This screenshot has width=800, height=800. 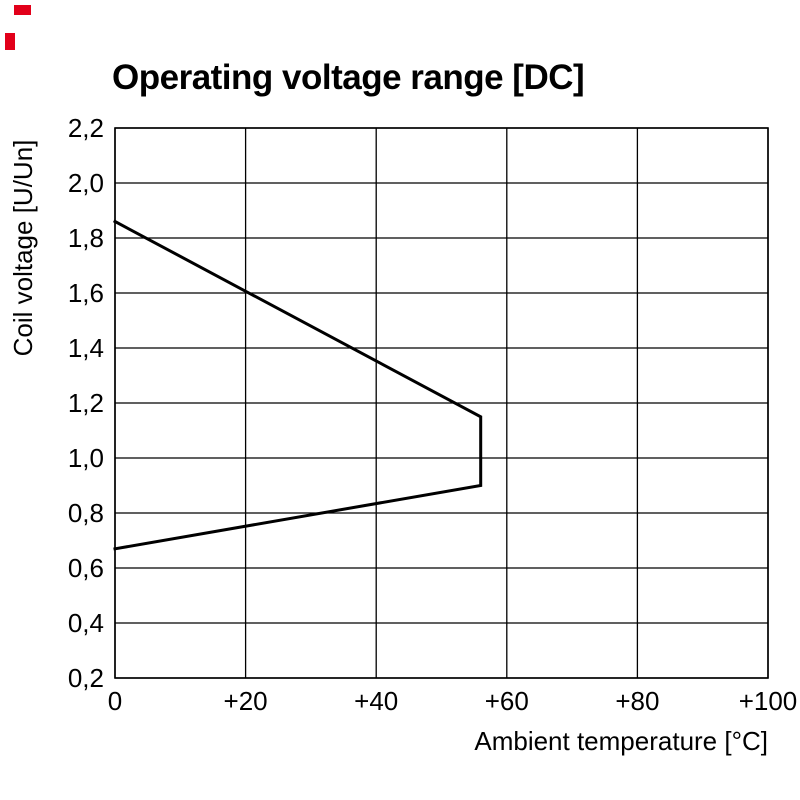 What do you see at coordinates (86, 403) in the screenshot?
I see `y-tick-label: 1,2` at bounding box center [86, 403].